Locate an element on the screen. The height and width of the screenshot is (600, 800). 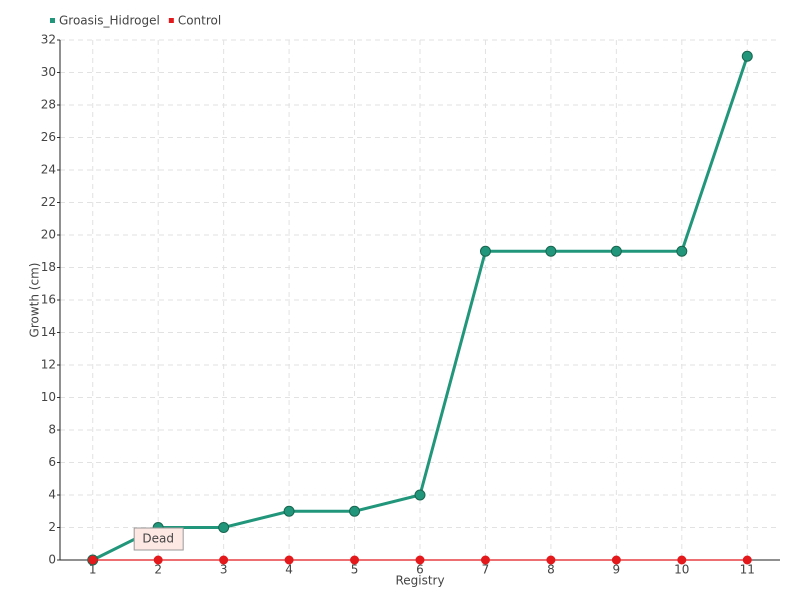
y-tick-label: 8 is located at coordinates (52, 430).